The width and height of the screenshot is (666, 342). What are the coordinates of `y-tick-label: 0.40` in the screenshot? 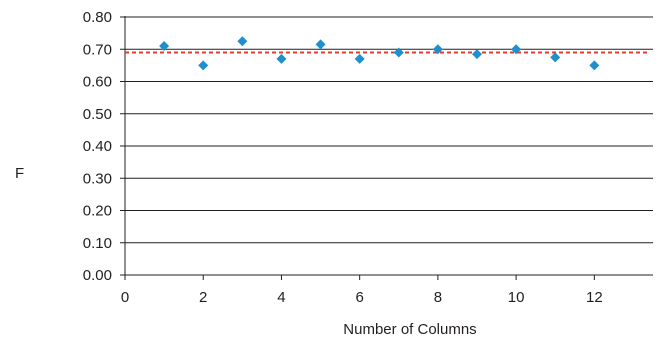 It's located at (97, 146).